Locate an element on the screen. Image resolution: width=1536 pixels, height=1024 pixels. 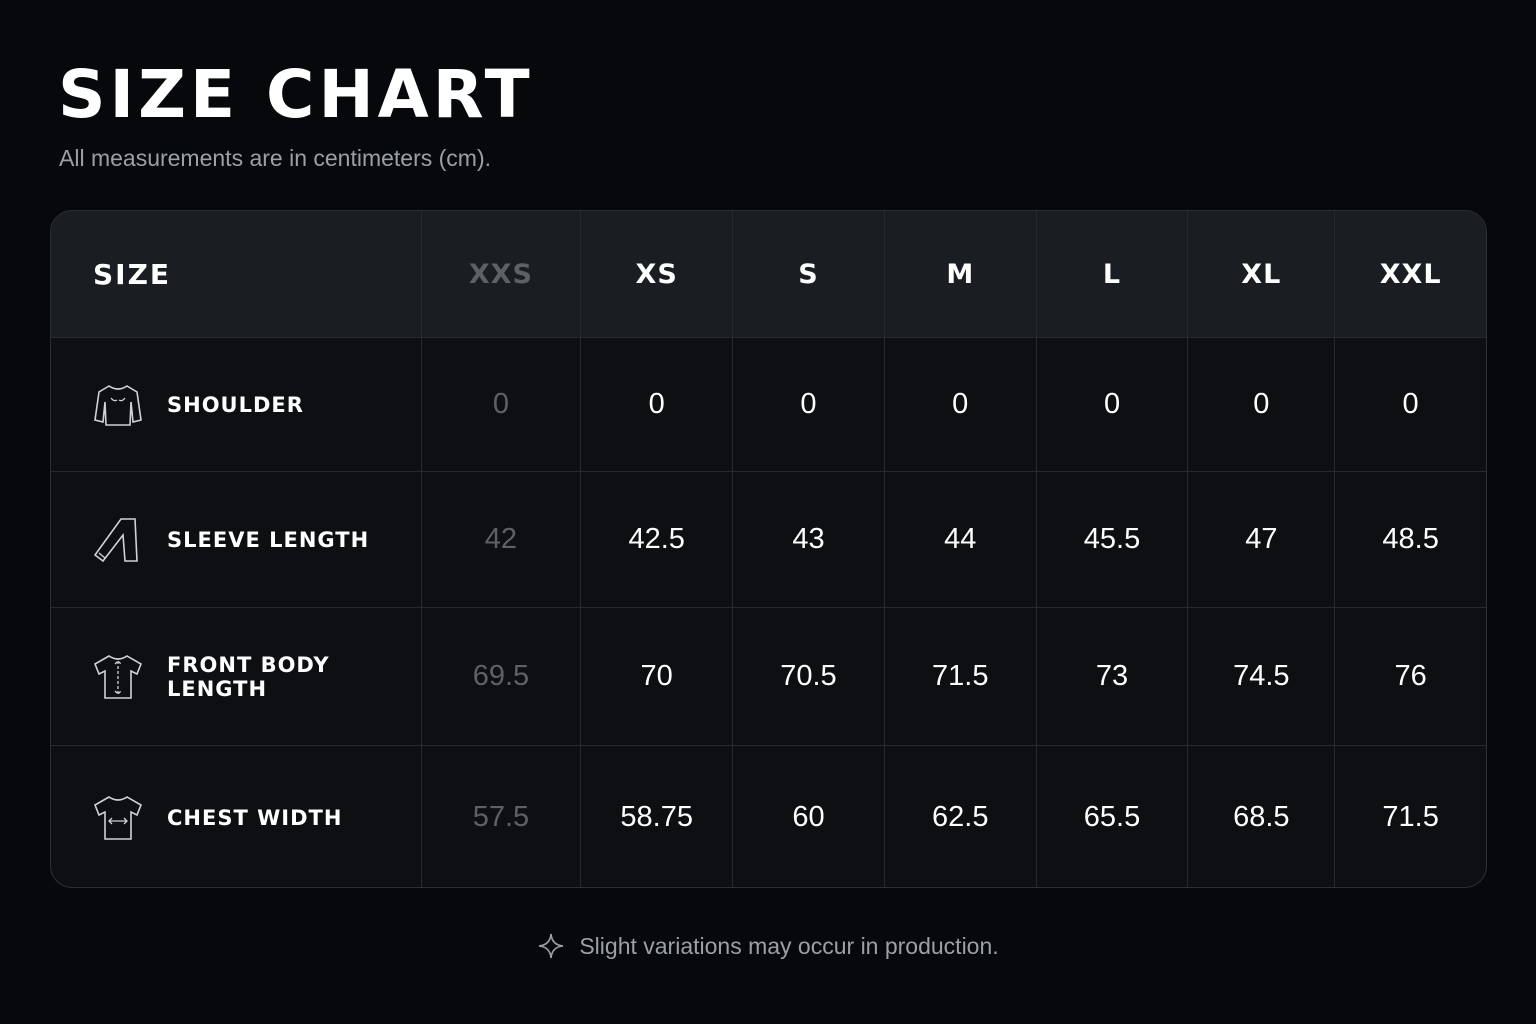
measure-value: 70 is located at coordinates (656, 676).